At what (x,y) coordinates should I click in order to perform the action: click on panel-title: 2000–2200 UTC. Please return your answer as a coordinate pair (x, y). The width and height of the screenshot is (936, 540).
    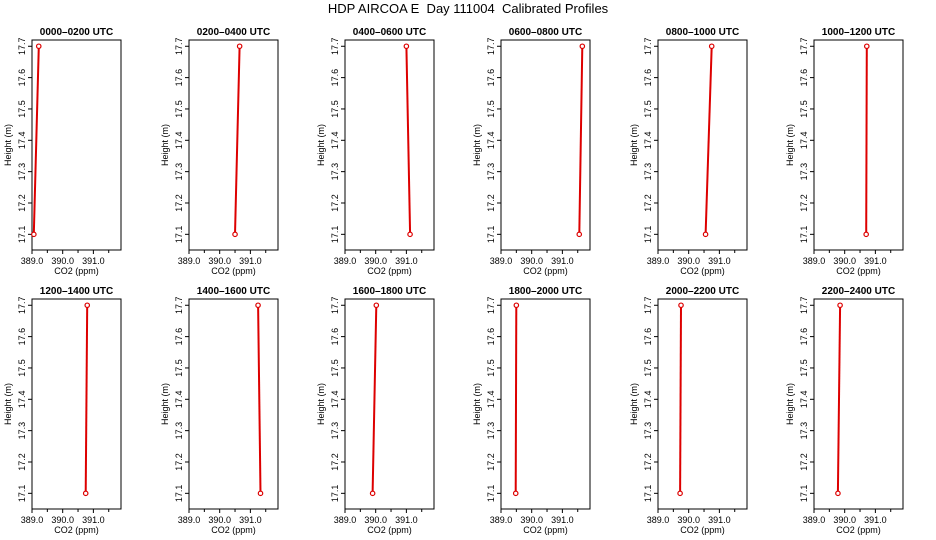
    Looking at the image, I should click on (702, 291).